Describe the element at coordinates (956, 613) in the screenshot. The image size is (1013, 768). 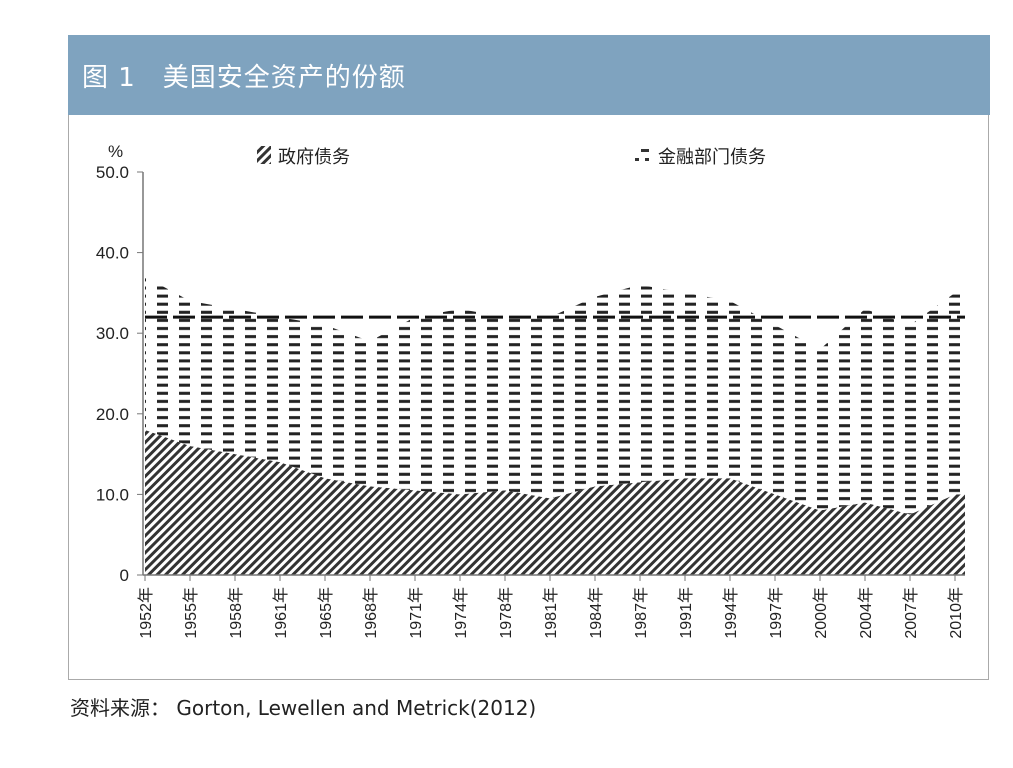
I see `x-tick-label: 2010年` at that location.